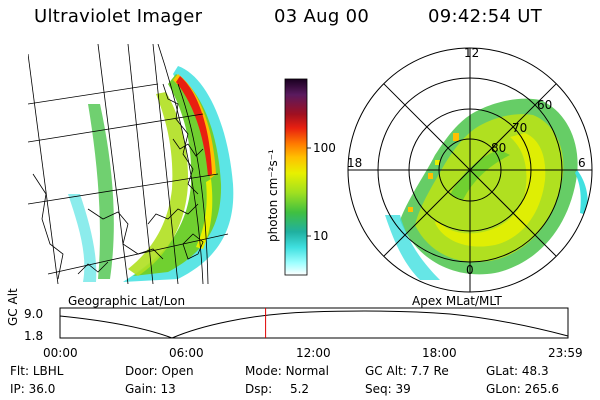 This screenshot has width=600, height=400. I want to click on dsp-value: 5.2, so click(299, 389).